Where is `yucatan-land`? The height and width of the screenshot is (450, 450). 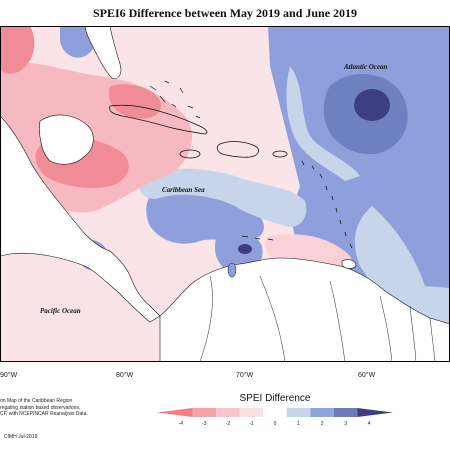 yucatan-land is located at coordinates (66, 139).